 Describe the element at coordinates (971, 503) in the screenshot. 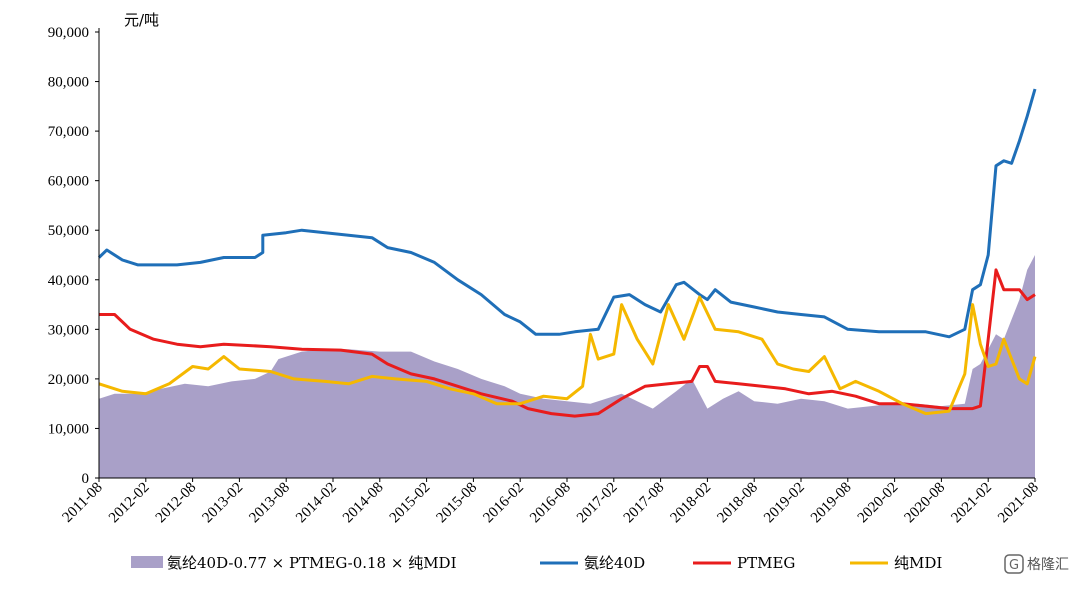

I see `x-tick-label: 2021-02` at that location.